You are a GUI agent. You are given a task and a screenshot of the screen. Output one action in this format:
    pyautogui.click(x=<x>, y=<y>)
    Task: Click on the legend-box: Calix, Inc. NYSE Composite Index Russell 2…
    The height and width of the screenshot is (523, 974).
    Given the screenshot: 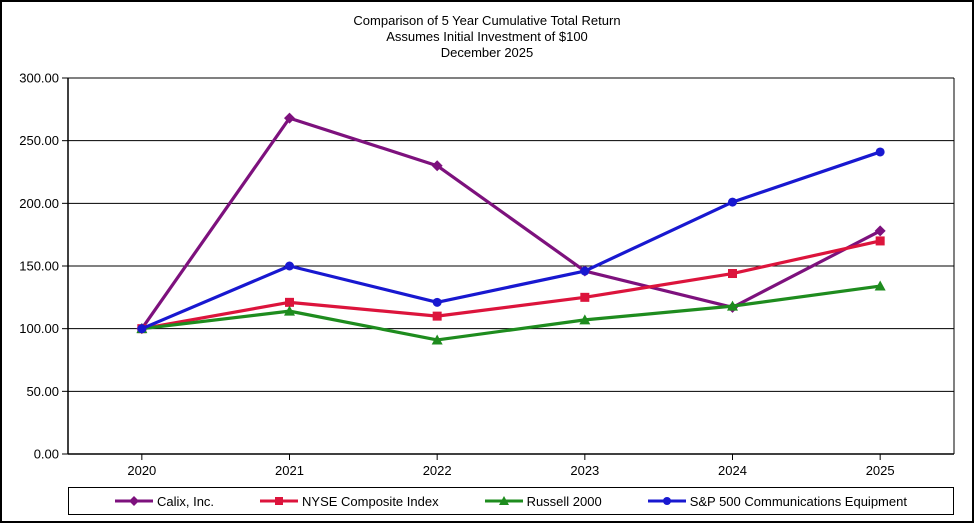 What is the action you would take?
    pyautogui.click(x=511, y=501)
    